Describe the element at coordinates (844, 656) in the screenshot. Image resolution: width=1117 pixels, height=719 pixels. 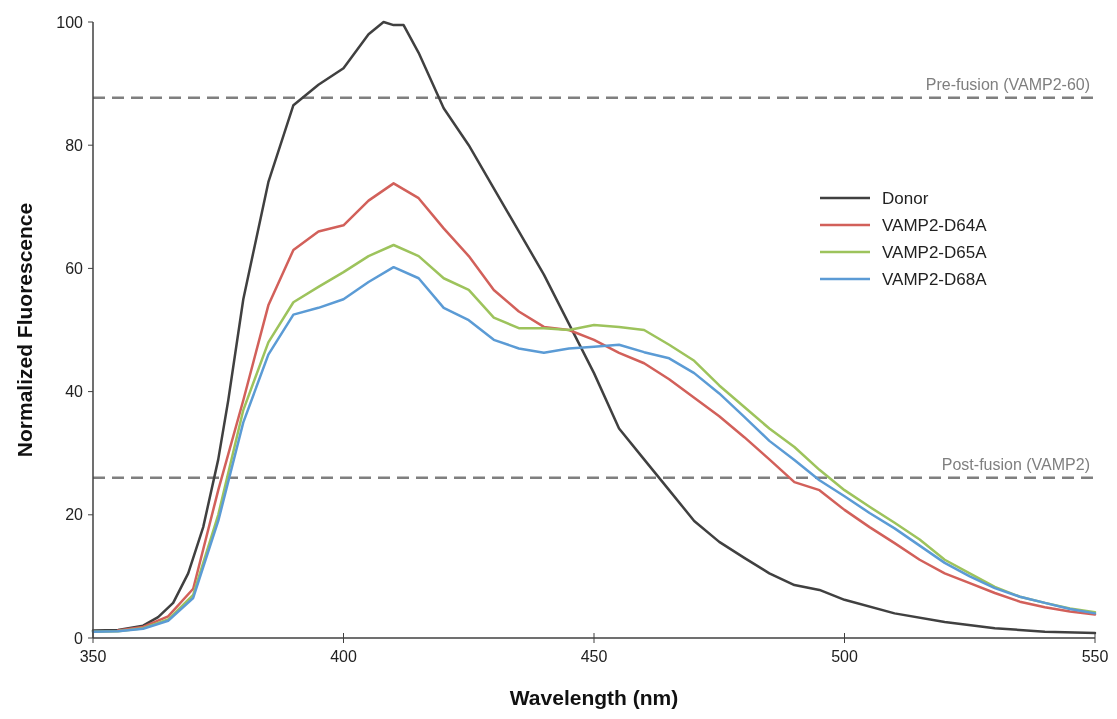
I see `x-tick-label: 500` at that location.